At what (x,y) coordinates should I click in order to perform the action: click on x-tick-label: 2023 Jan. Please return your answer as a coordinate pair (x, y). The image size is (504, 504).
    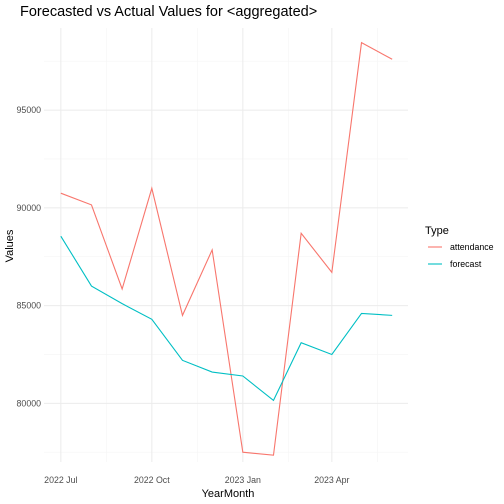
    Looking at the image, I should click on (243, 480).